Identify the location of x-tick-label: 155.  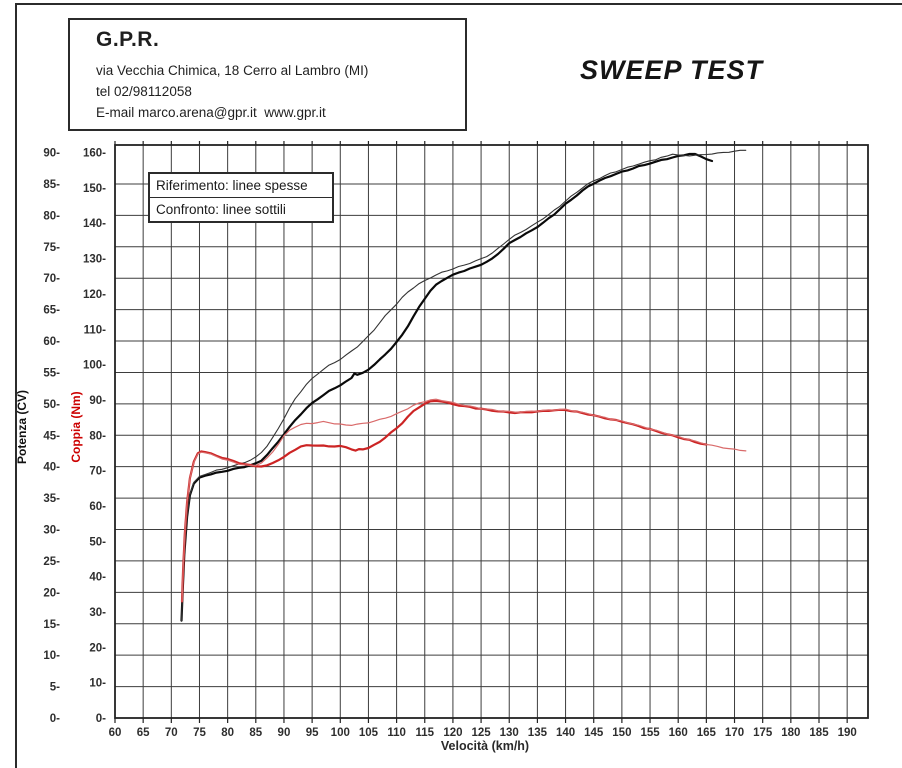
(650, 733).